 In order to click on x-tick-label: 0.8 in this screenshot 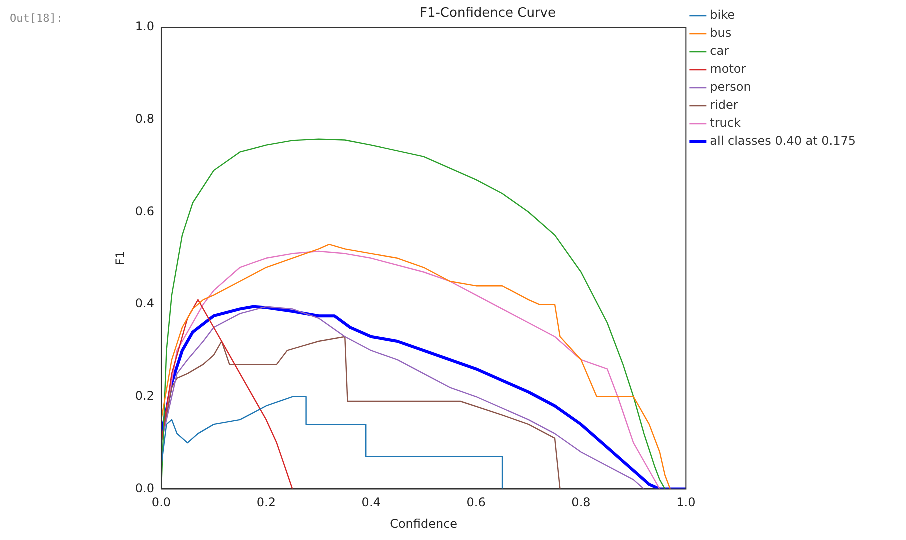, I will do `click(581, 503)`.